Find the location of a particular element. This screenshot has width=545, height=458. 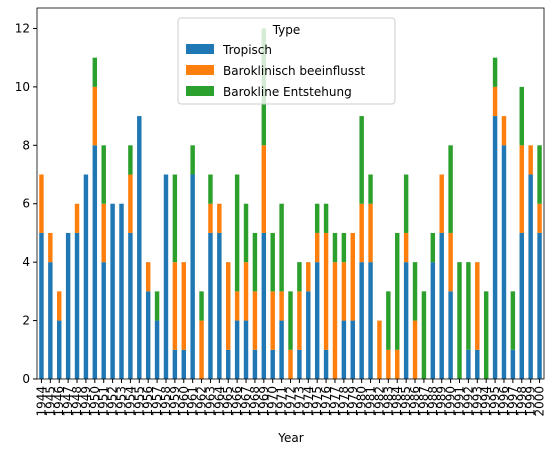

x-tick-label: 1948 is located at coordinates (77, 401).